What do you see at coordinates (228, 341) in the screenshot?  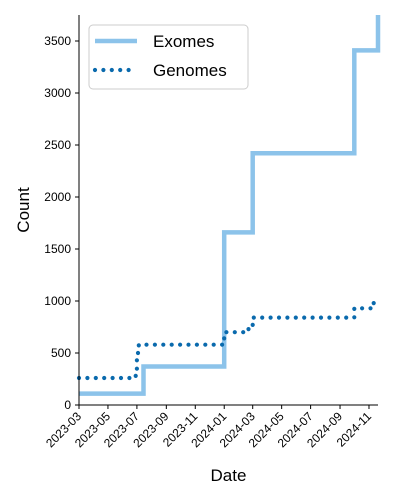 I see `series-line-genomes` at bounding box center [228, 341].